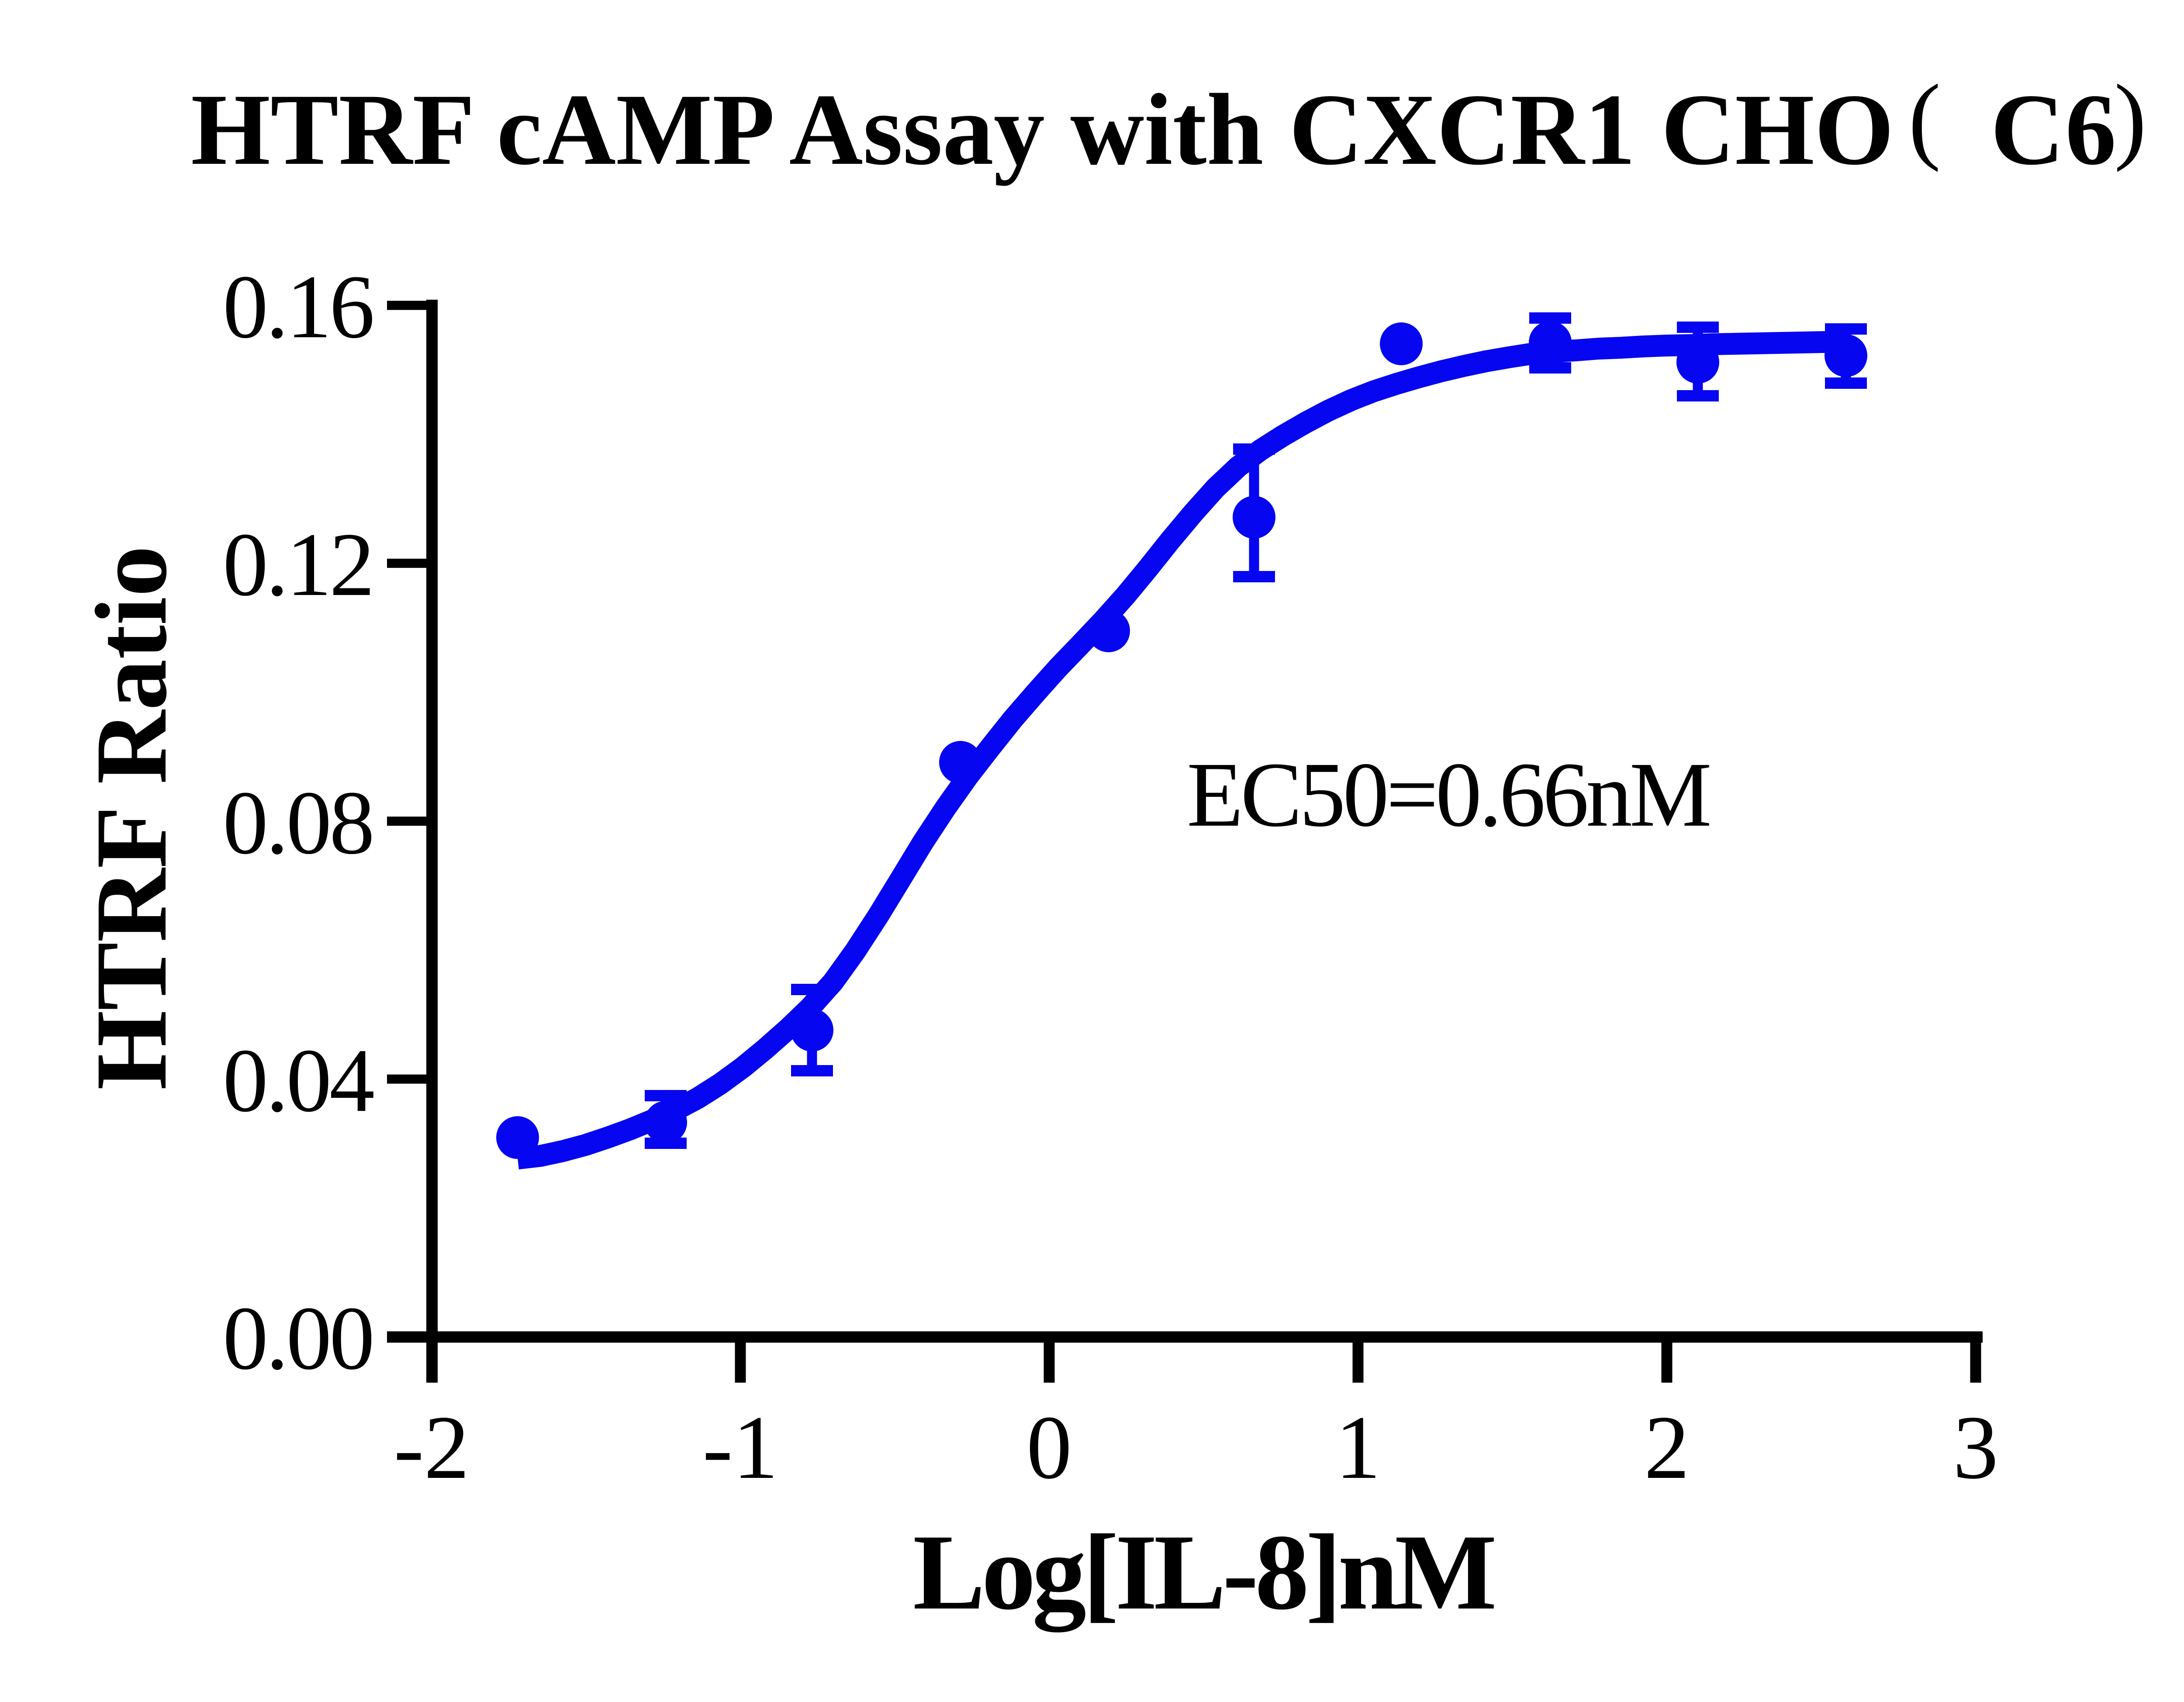 This screenshot has height=1702, width=2184. What do you see at coordinates (1042, 129) in the screenshot?
I see `svg-text: HTRF cAMP Assay with CXCR1 CHO` at bounding box center [1042, 129].